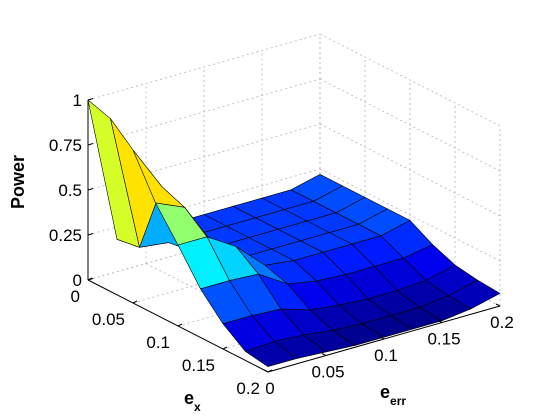 This screenshot has height=420, width=560. I want to click on z-tick-label: 0.25, so click(65, 235).